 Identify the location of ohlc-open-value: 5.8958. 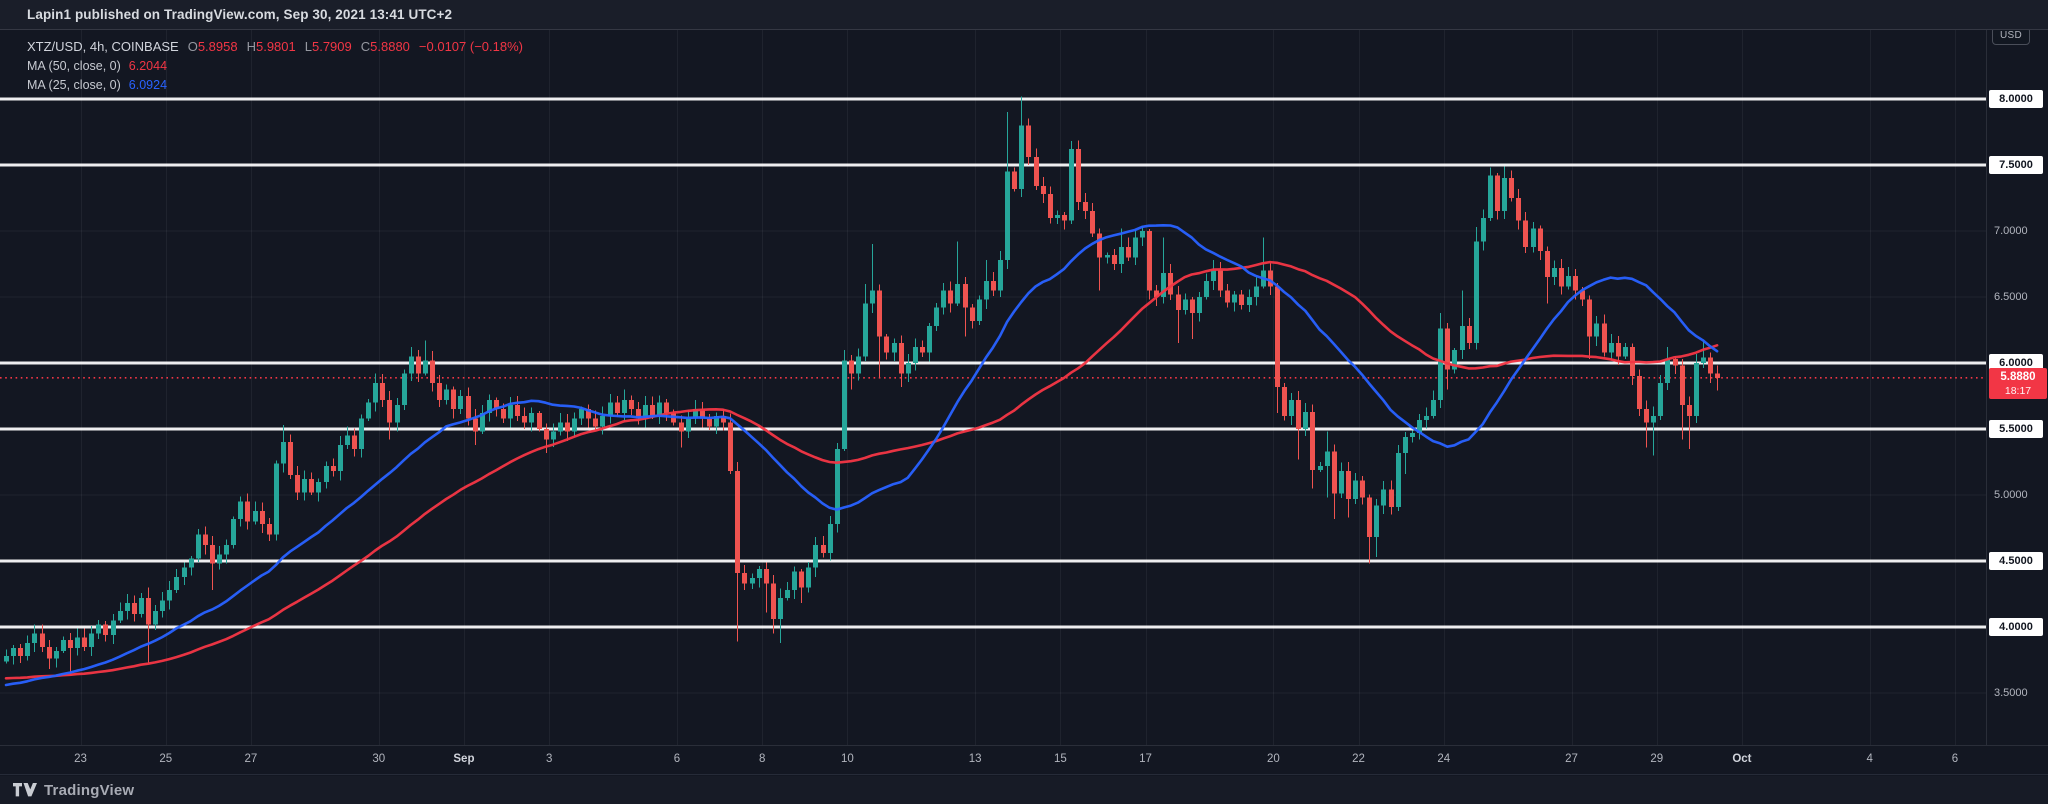
(217, 46).